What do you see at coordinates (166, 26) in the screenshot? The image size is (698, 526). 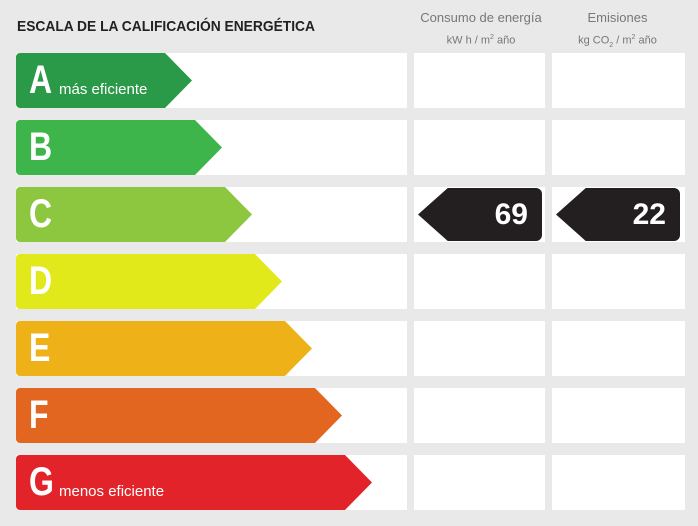 I see `page-title: ESCALA DE LA CALIFICACIÓN ENERGÉTICA` at bounding box center [166, 26].